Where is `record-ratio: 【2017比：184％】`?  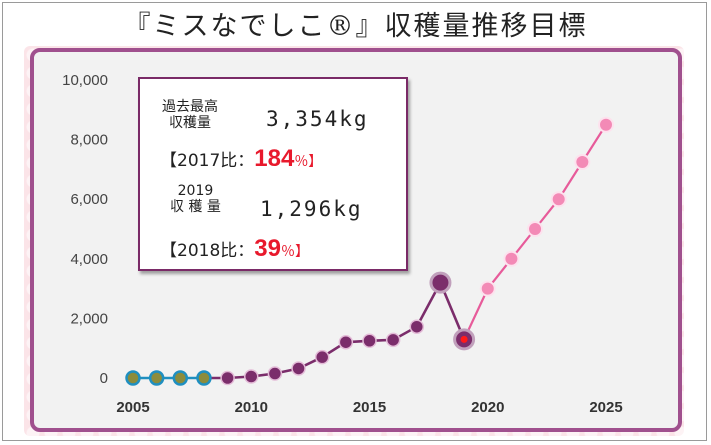
record-ratio: 【2017比：184％】 is located at coordinates (241, 158).